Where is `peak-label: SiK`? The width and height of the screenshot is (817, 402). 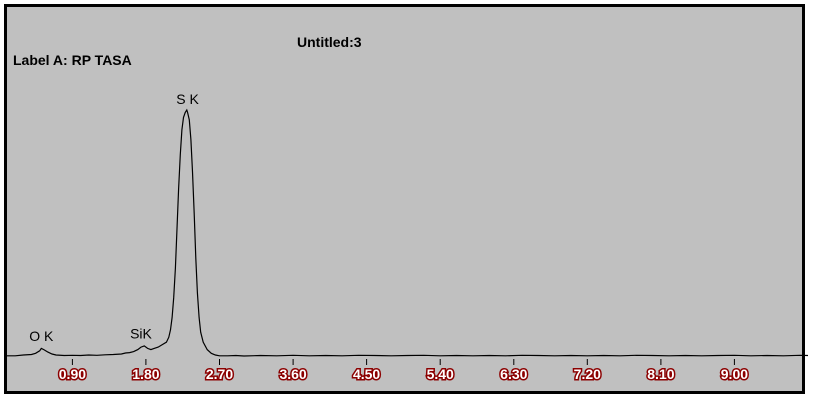 peak-label: SiK is located at coordinates (141, 334).